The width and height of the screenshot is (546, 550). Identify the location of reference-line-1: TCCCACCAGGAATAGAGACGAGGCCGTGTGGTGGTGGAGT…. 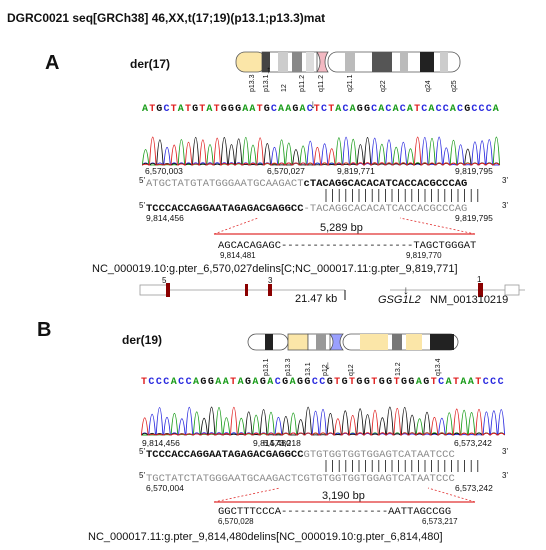
(300, 455).